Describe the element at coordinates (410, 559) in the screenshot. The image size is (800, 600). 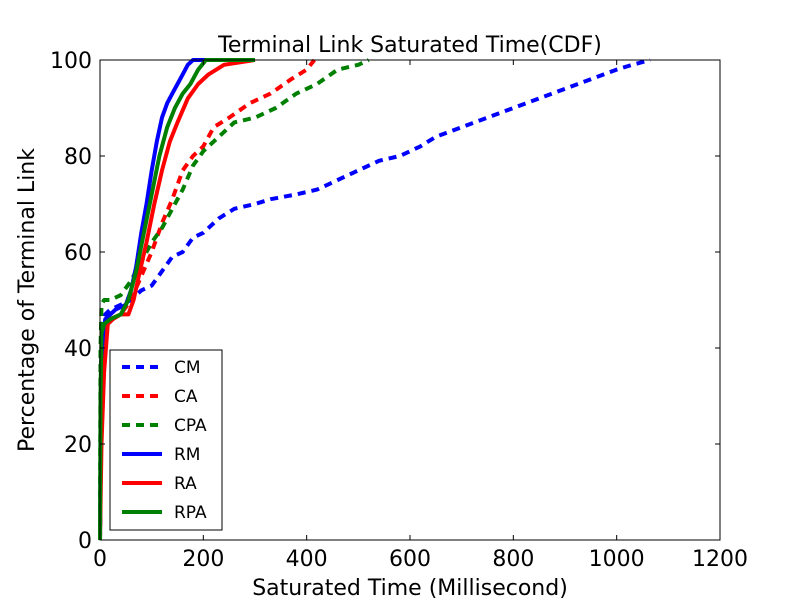
I see `x-tick-label: 600` at that location.